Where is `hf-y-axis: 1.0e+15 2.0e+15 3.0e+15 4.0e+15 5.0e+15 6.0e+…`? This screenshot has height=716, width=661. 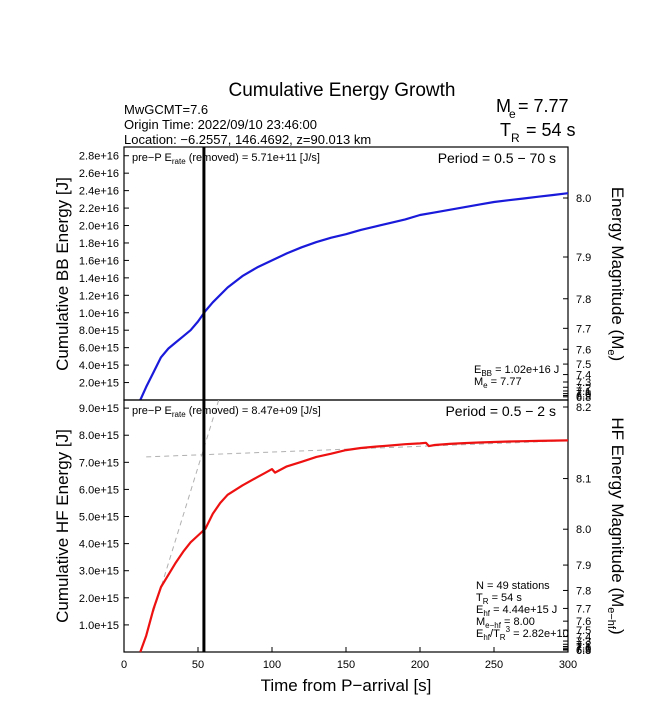 hf-y-axis: 1.0e+15 2.0e+15 3.0e+15 4.0e+15 5.0e+15 6.0e+… is located at coordinates (104, 517).